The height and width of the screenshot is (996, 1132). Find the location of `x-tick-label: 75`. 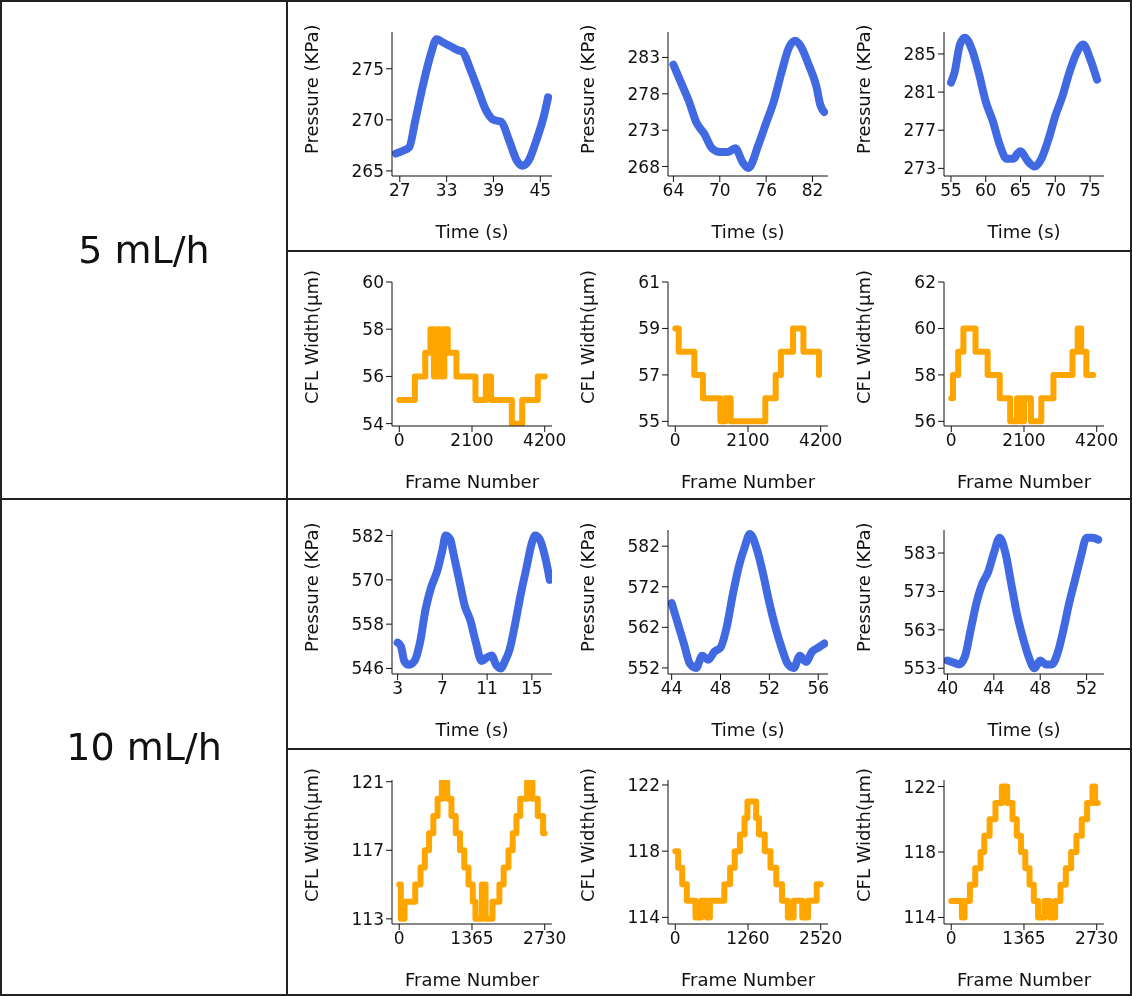

x-tick-label: 75 is located at coordinates (1090, 190).